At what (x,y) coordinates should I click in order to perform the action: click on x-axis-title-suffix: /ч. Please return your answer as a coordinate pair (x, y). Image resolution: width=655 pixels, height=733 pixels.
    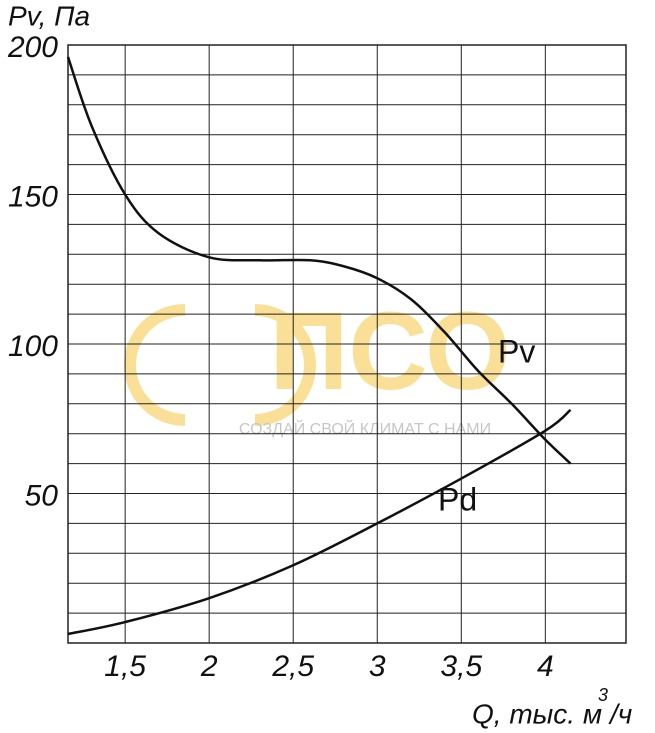
    Looking at the image, I should click on (620, 713).